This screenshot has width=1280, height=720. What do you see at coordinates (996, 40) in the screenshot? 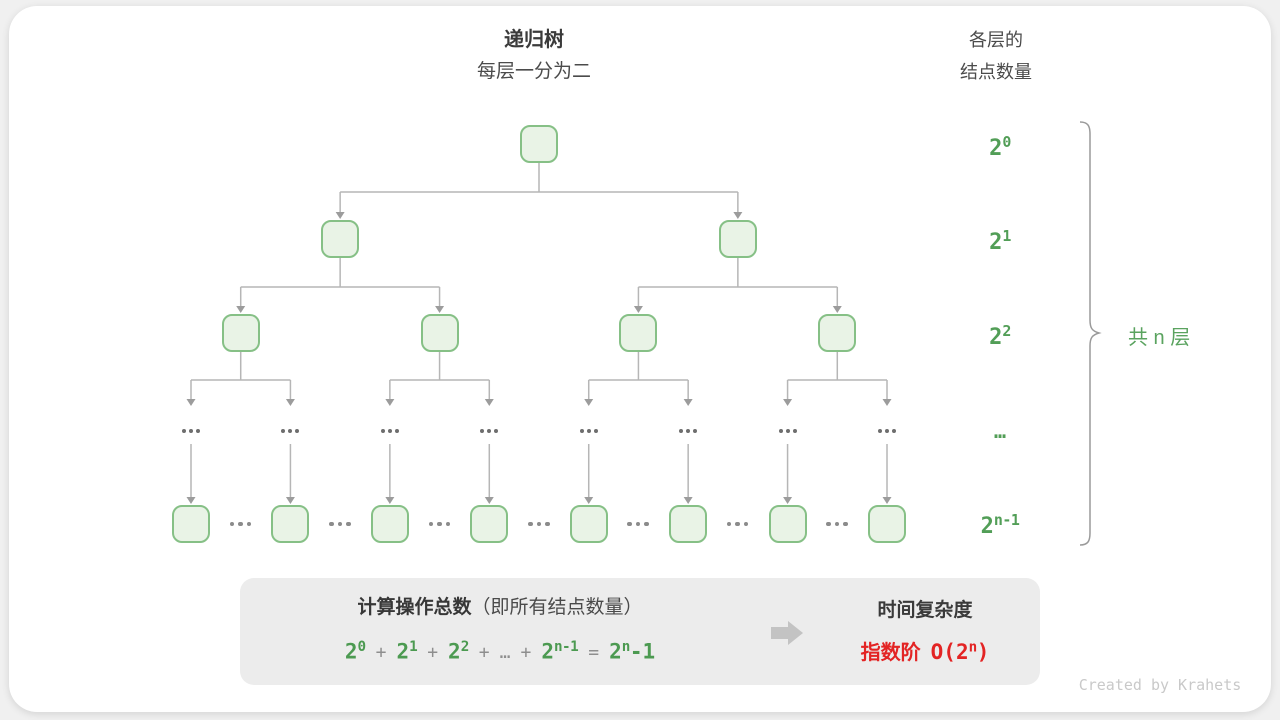
I see `right-header-line1: 各层的` at bounding box center [996, 40].